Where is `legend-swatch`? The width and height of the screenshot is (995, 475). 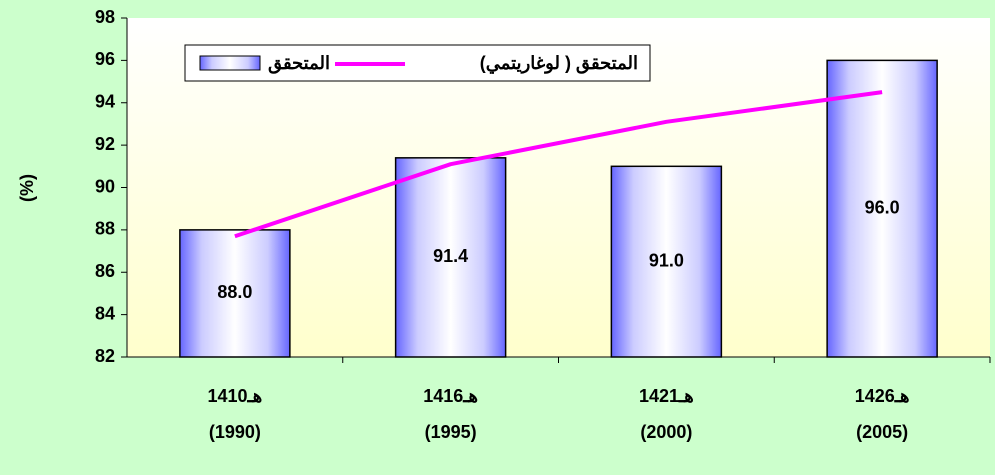 legend-swatch is located at coordinates (230, 63).